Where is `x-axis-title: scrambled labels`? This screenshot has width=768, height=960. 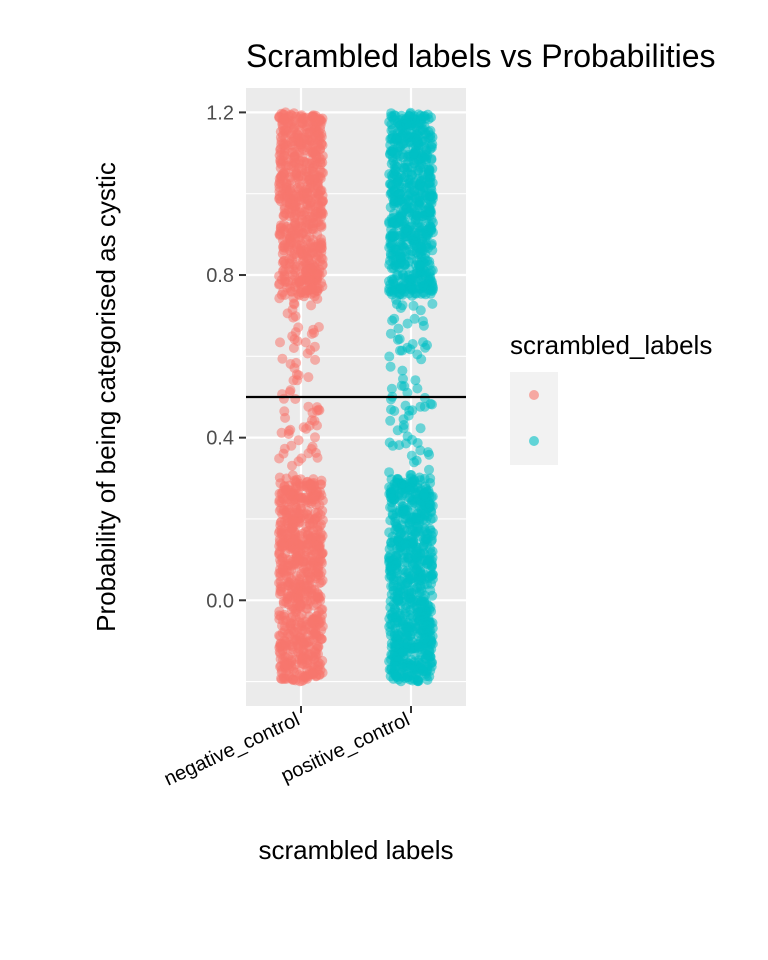 x-axis-title: scrambled labels is located at coordinates (355, 850).